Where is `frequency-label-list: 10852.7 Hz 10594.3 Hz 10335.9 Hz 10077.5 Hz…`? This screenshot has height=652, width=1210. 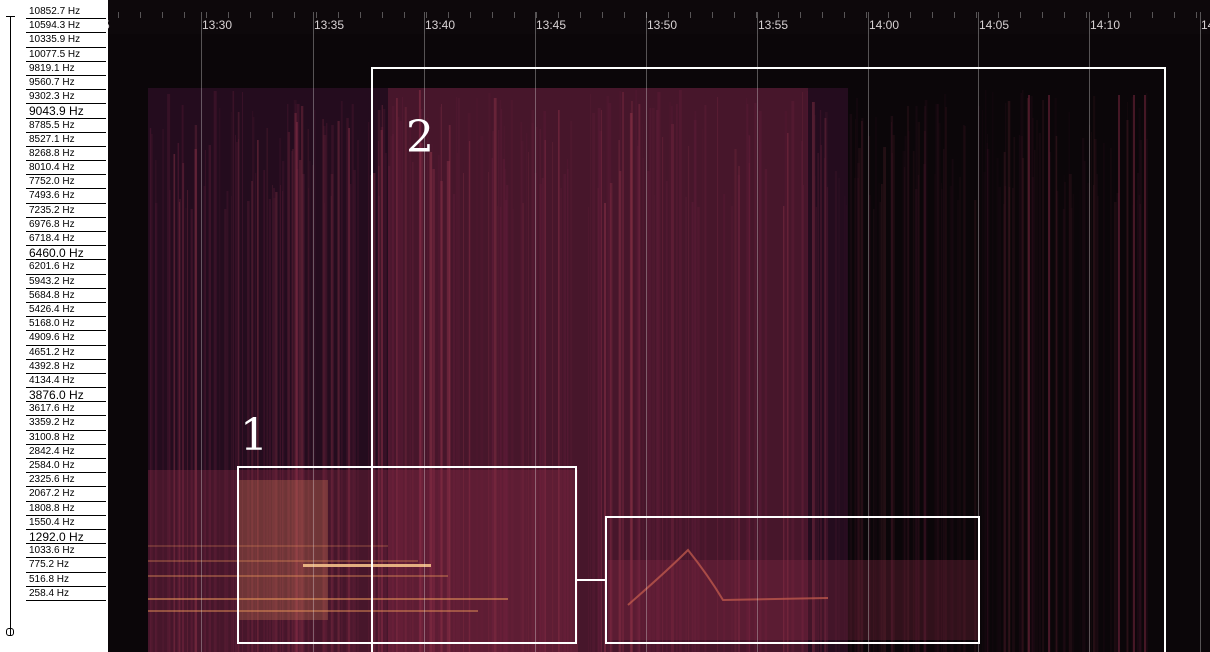 frequency-label-list: 10852.7 Hz 10594.3 Hz 10335.9 Hz 10077.5 Hz… is located at coordinates (66, 303).